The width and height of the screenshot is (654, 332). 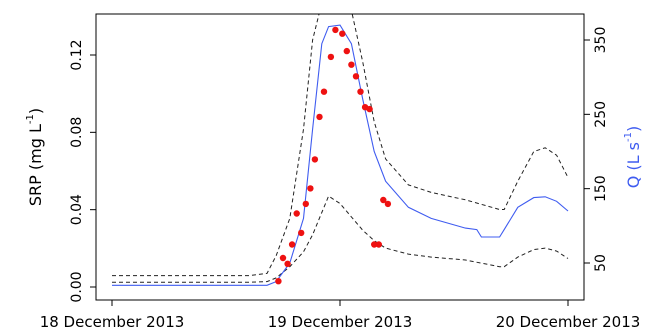 I want to click on x-tick-label: 20 December 2013, so click(x=568, y=322).